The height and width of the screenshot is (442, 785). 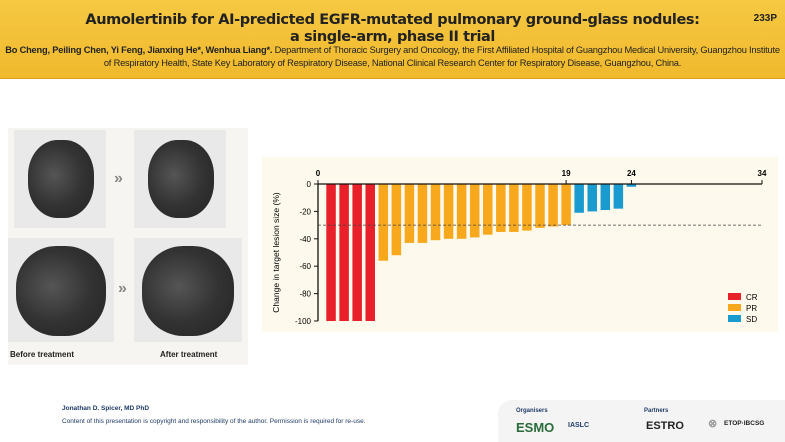 What do you see at coordinates (734, 296) in the screenshot?
I see `legend-swatch-cr` at bounding box center [734, 296].